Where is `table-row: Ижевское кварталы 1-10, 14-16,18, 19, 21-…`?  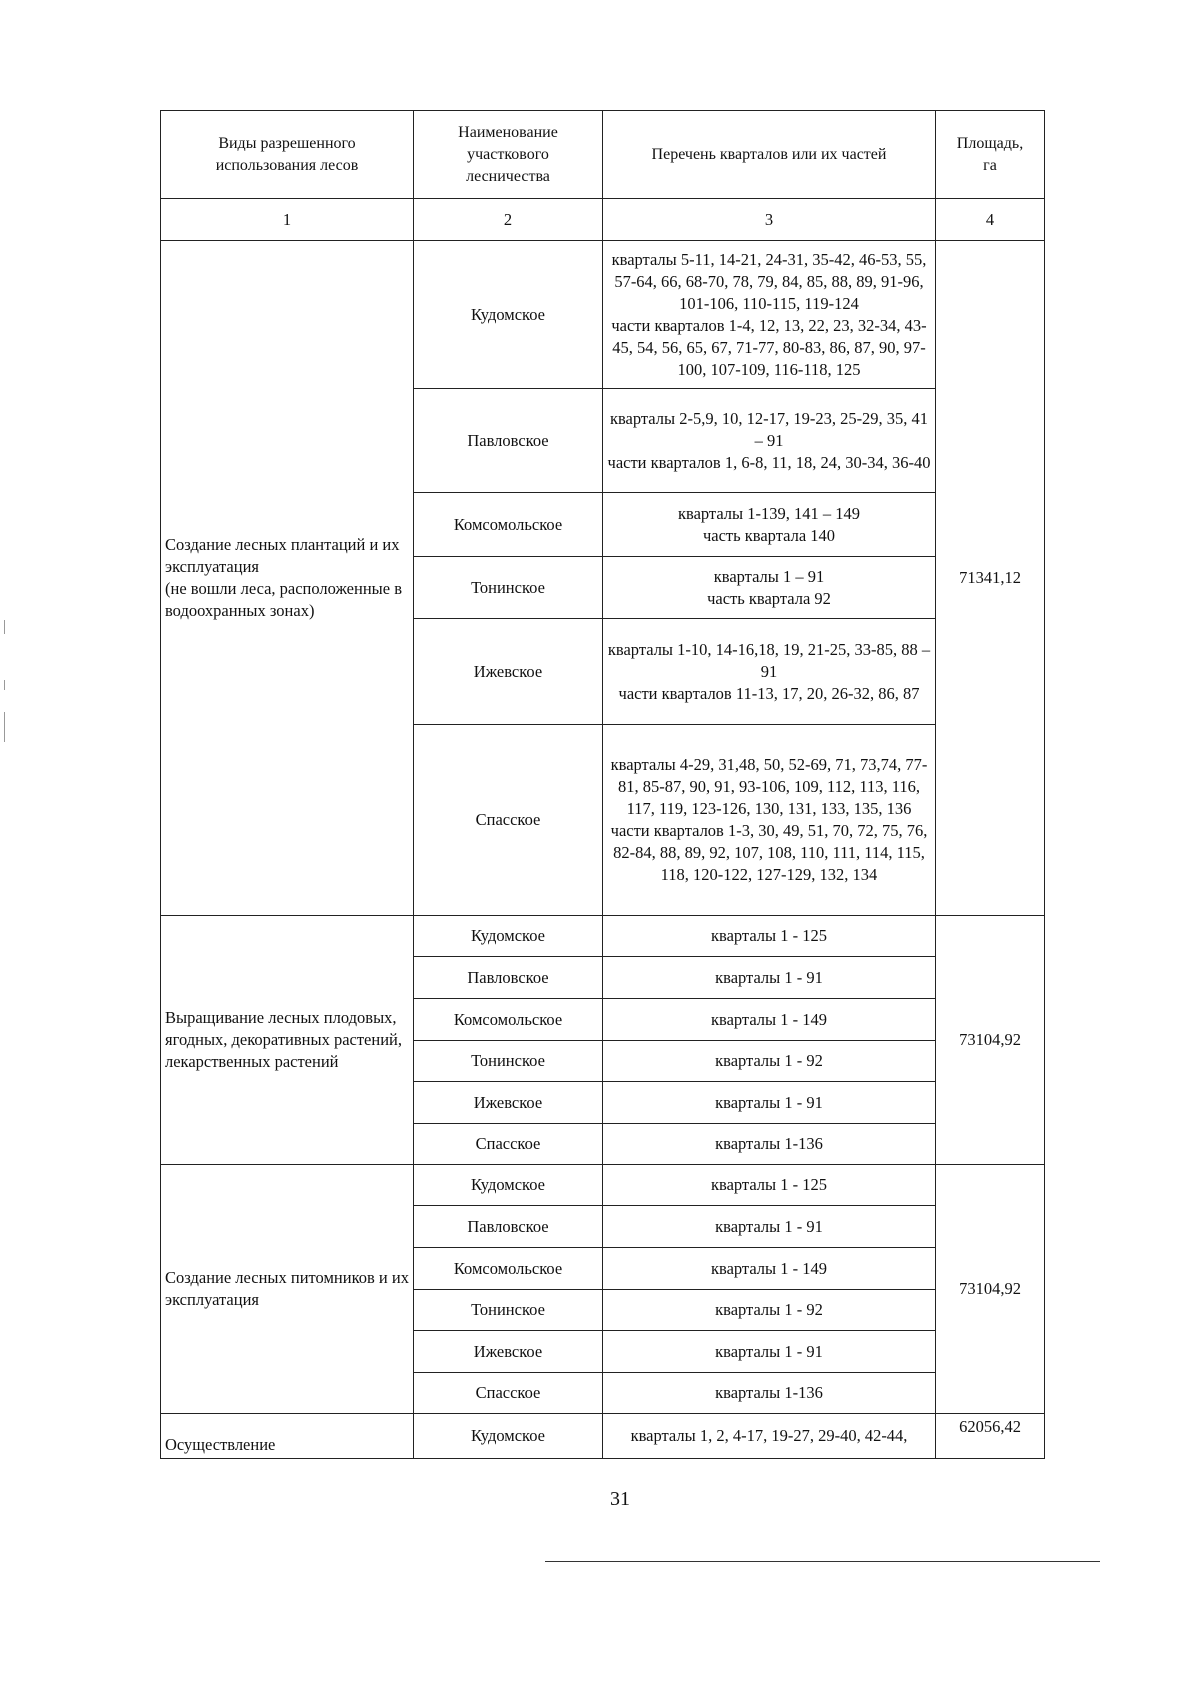
table-row: Ижевское кварталы 1-10, 14-16,18, 19, 21-… is located at coordinates (603, 671).